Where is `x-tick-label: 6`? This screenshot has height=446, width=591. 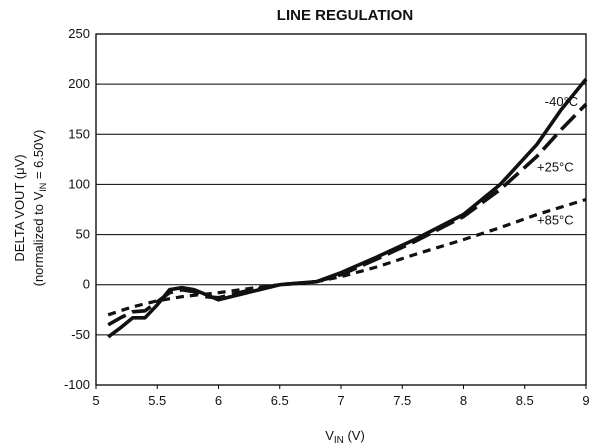
x-tick-label: 6 is located at coordinates (218, 400).